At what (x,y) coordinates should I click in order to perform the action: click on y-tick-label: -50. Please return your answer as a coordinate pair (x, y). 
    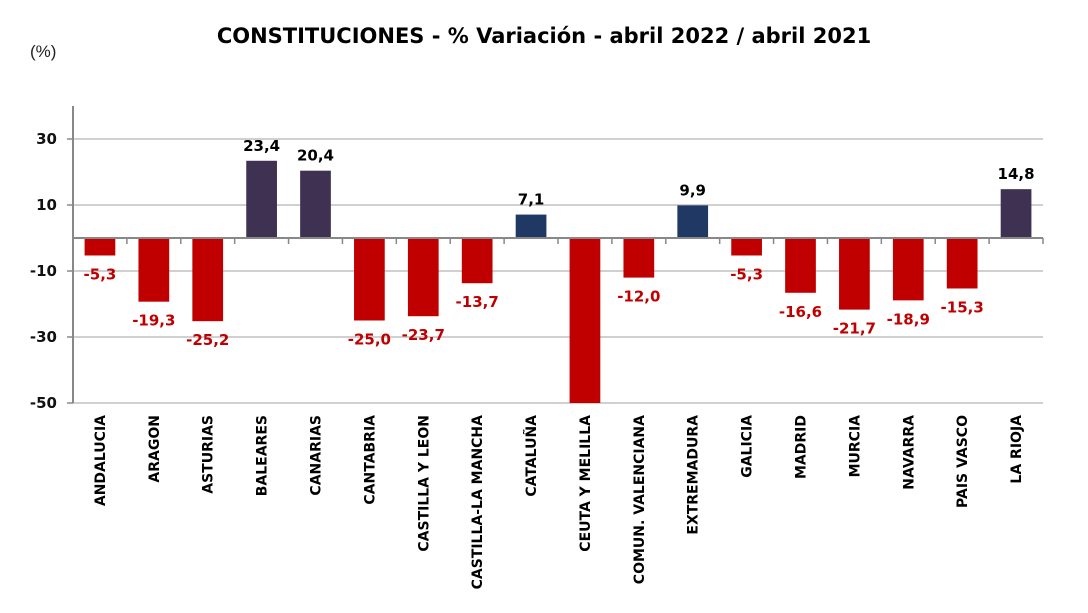
    Looking at the image, I should click on (43, 403).